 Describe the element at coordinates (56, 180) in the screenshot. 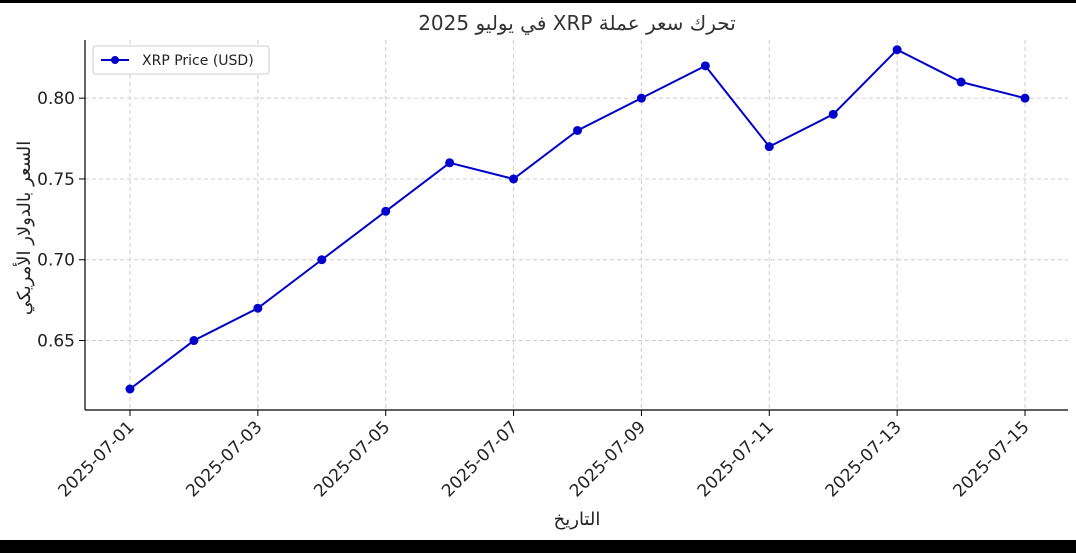

I see `y-tick-label: 0.75` at that location.